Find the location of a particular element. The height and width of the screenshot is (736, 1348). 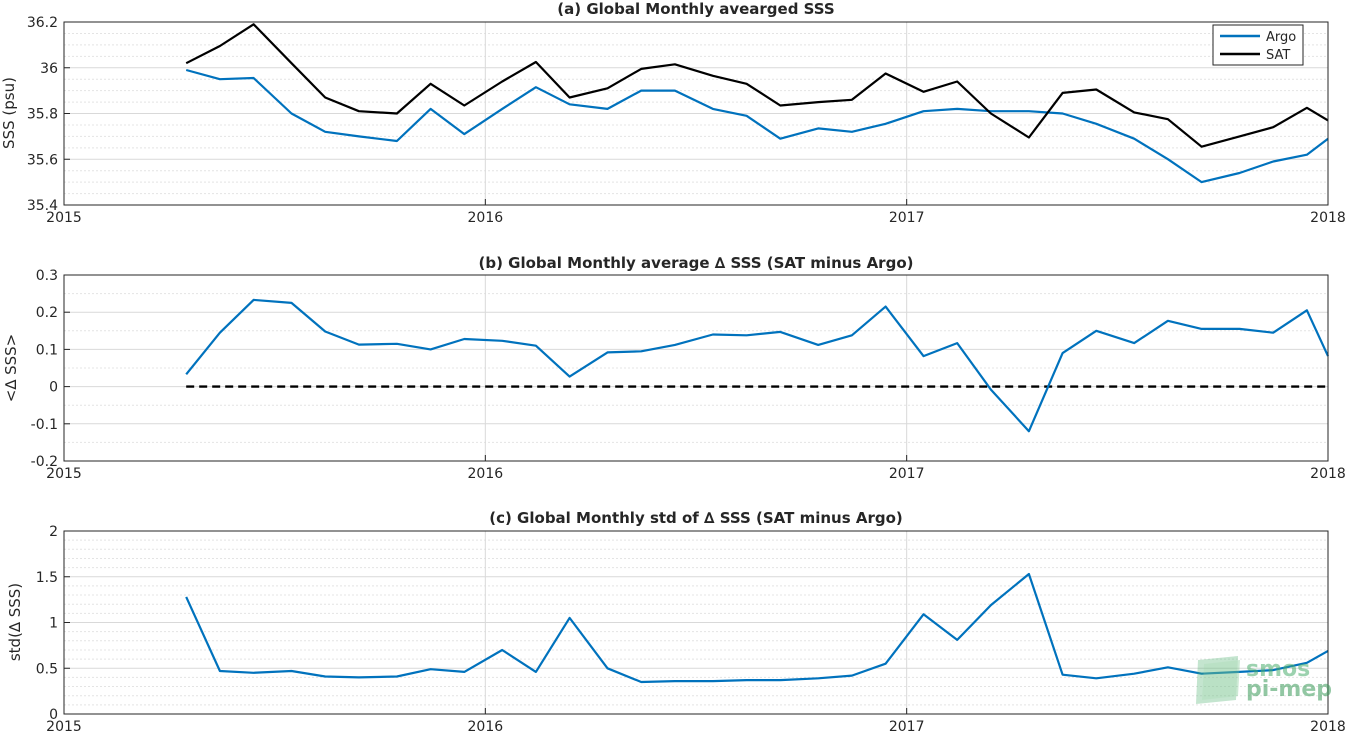

series-line-a-sat is located at coordinates (757, 85).